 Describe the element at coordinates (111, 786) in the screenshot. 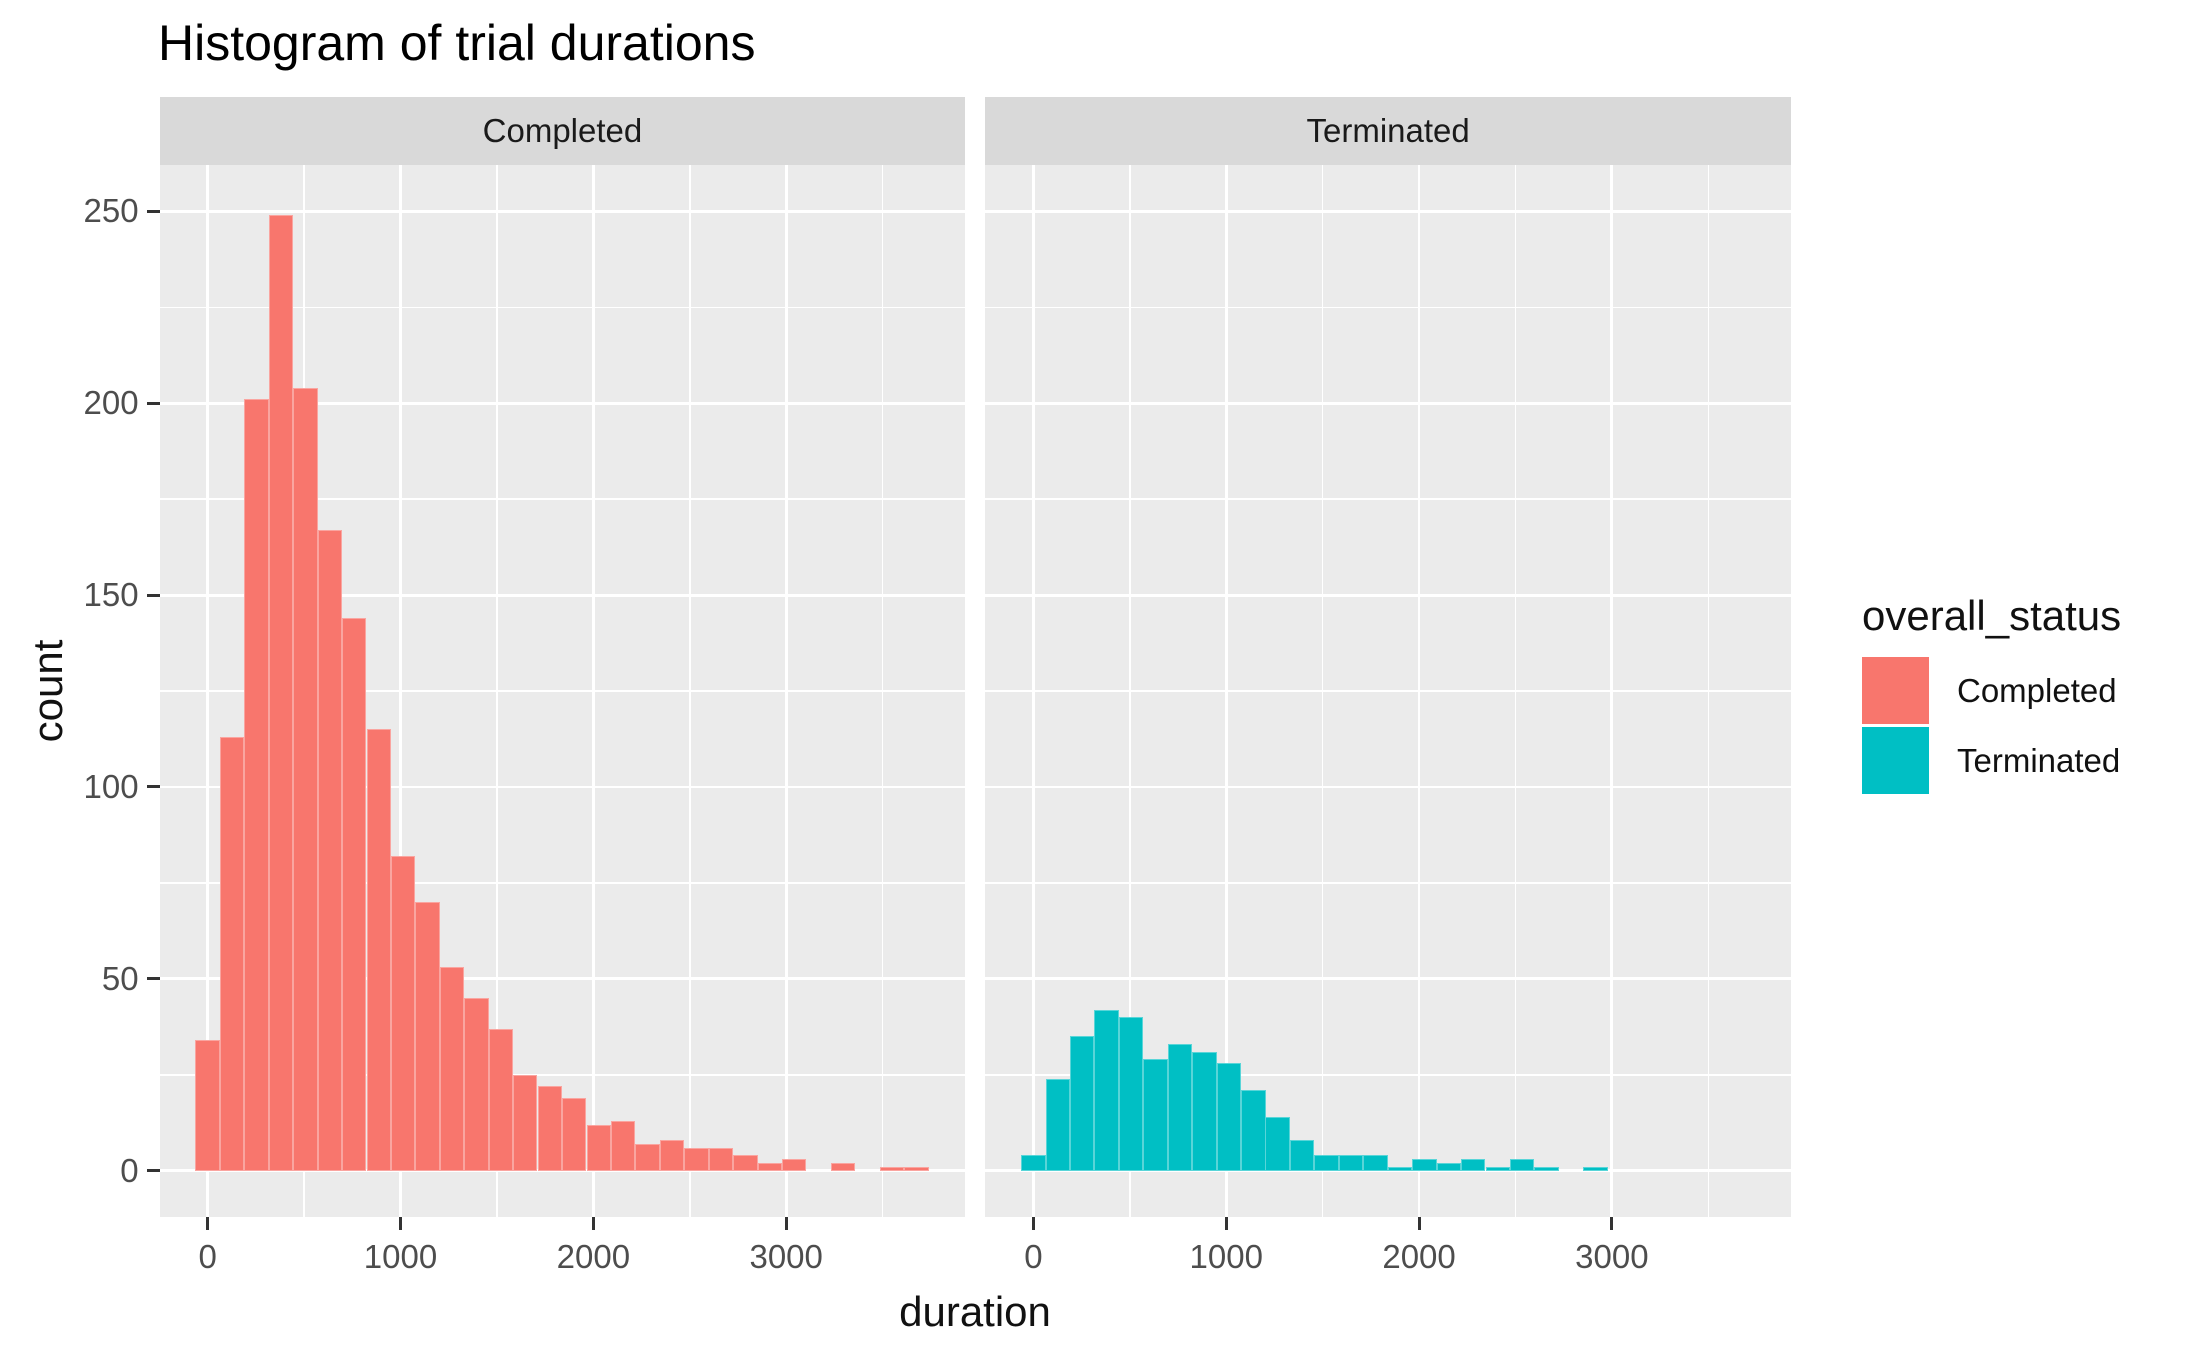

I see `y-axis-tick-label: 100` at that location.